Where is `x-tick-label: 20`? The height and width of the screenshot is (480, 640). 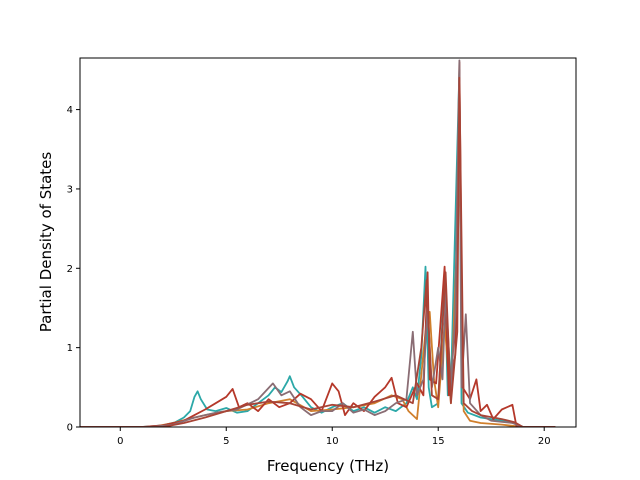 x-tick-label: 20 is located at coordinates (544, 441).